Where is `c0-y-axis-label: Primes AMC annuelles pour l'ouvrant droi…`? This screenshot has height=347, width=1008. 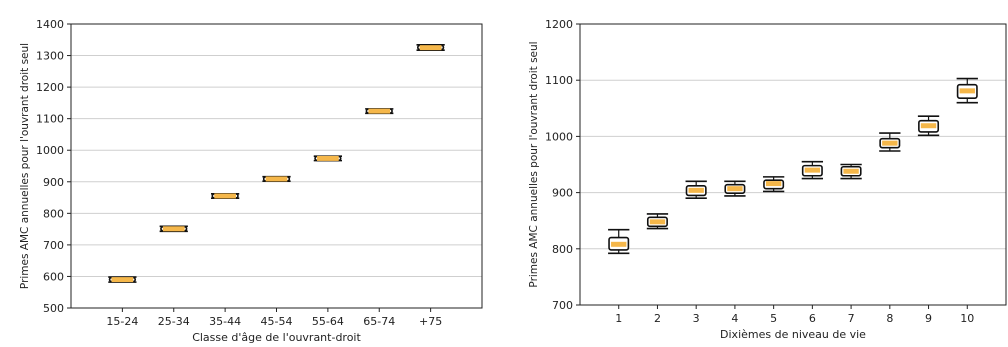
c0-y-axis-label: Primes AMC annuelles pour l'ouvrant droi… is located at coordinates (25, 166).